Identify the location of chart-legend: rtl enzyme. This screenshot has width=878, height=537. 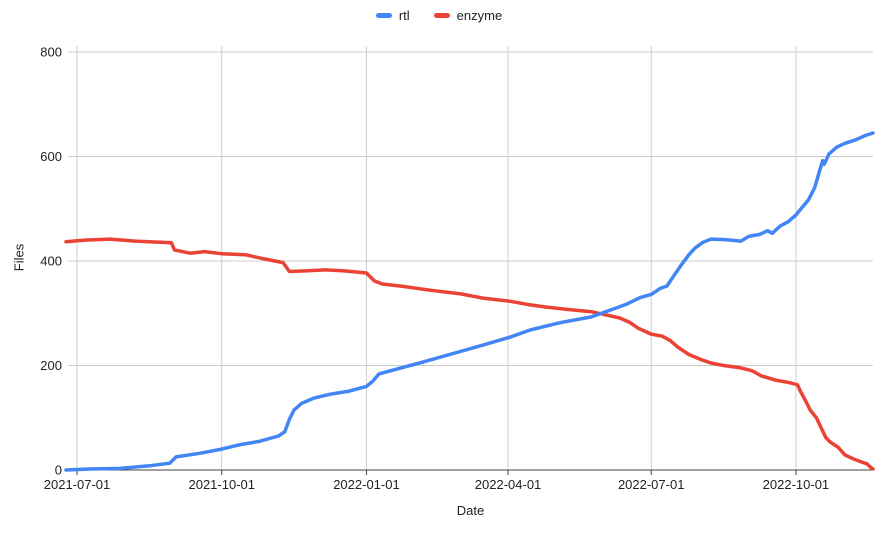
(439, 15).